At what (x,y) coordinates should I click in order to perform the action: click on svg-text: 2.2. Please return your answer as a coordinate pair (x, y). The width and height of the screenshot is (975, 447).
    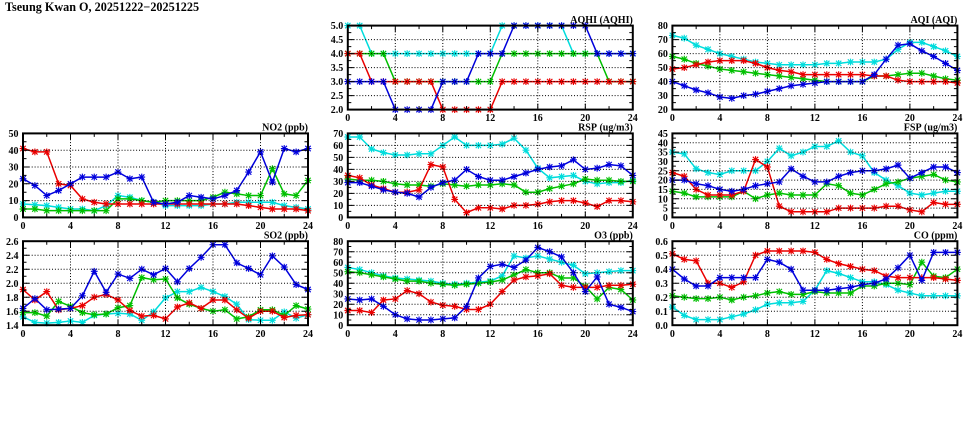
    Looking at the image, I should click on (12, 270).